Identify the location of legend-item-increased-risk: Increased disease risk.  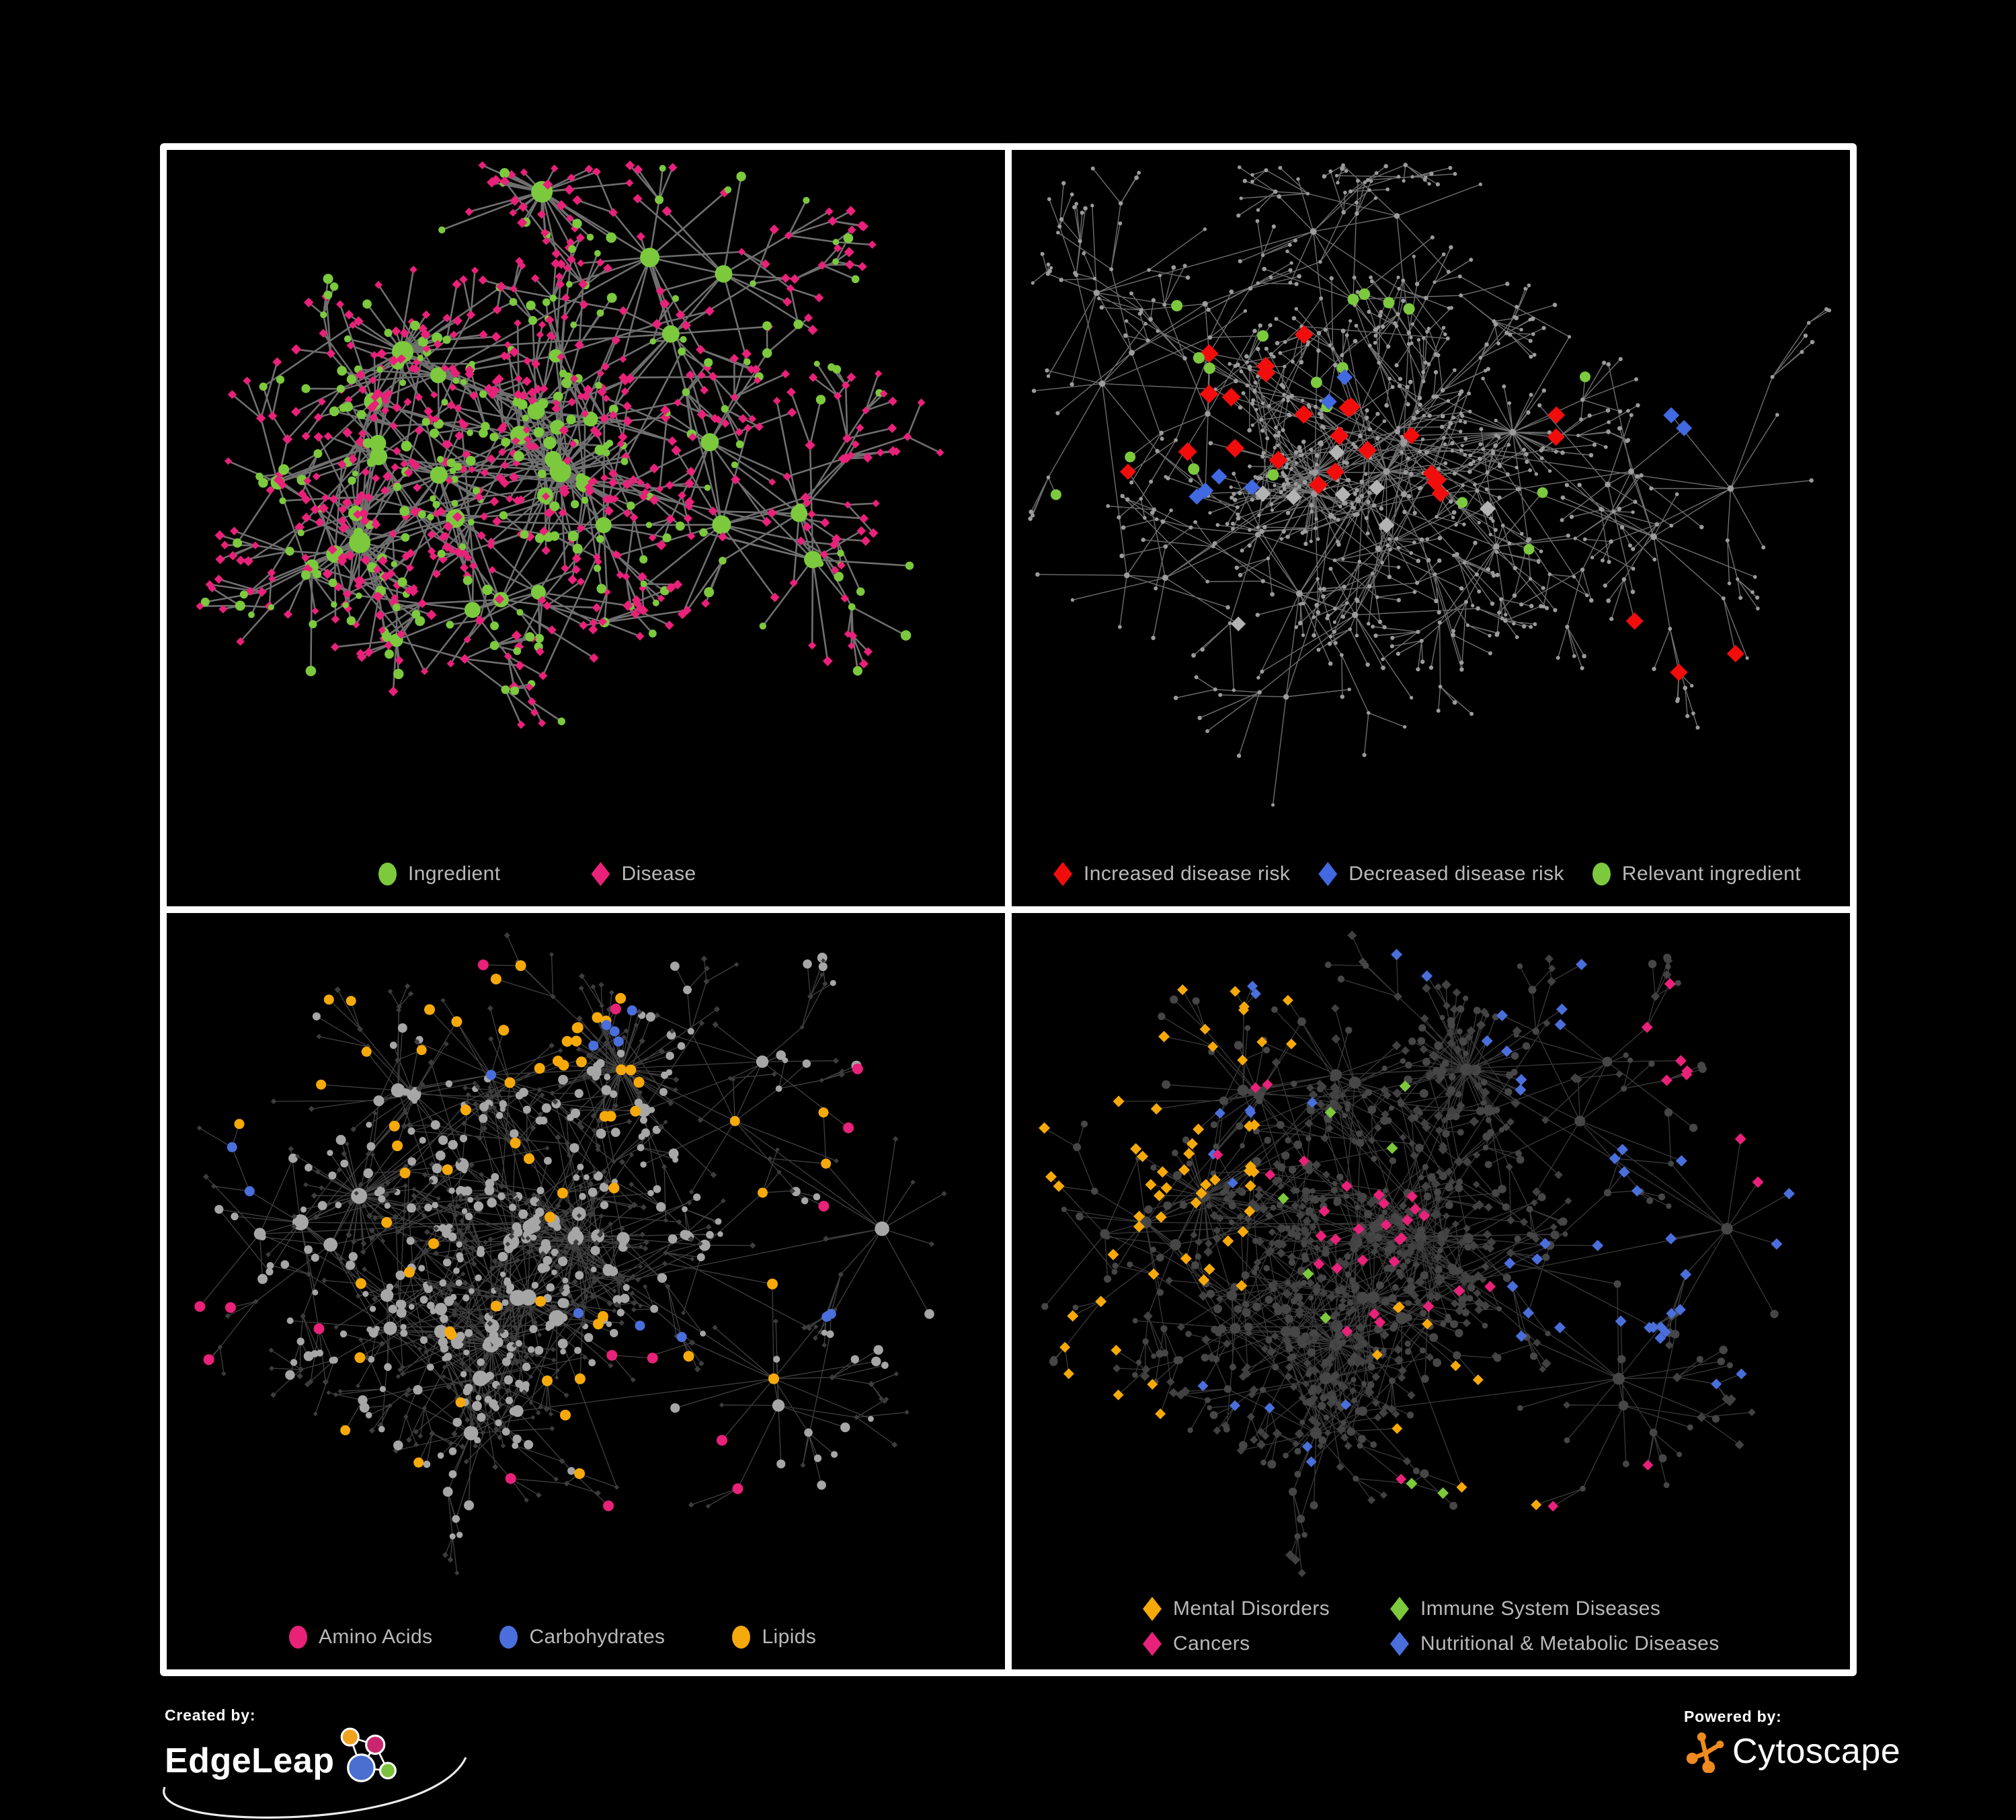
(1171, 874).